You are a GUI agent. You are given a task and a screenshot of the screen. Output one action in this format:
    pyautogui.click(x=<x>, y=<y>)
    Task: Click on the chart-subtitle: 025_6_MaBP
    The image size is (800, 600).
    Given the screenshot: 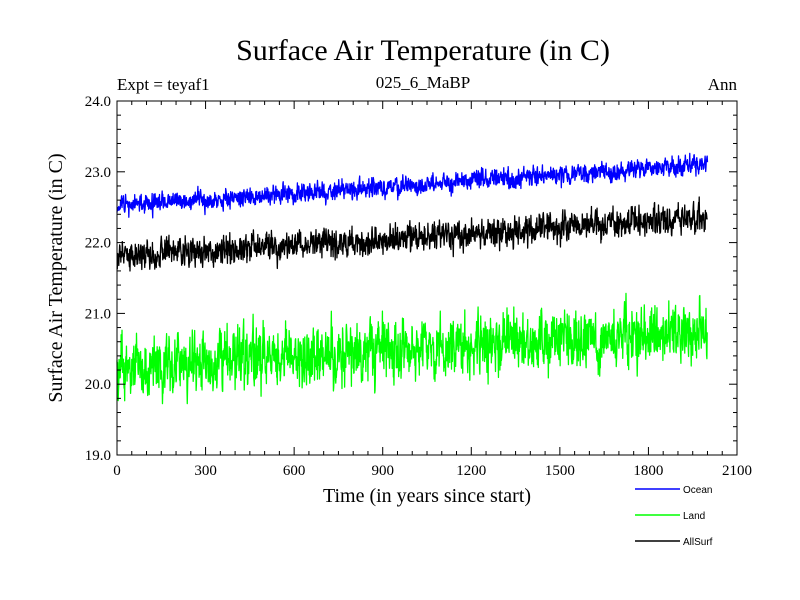 What is the action you would take?
    pyautogui.click(x=423, y=82)
    